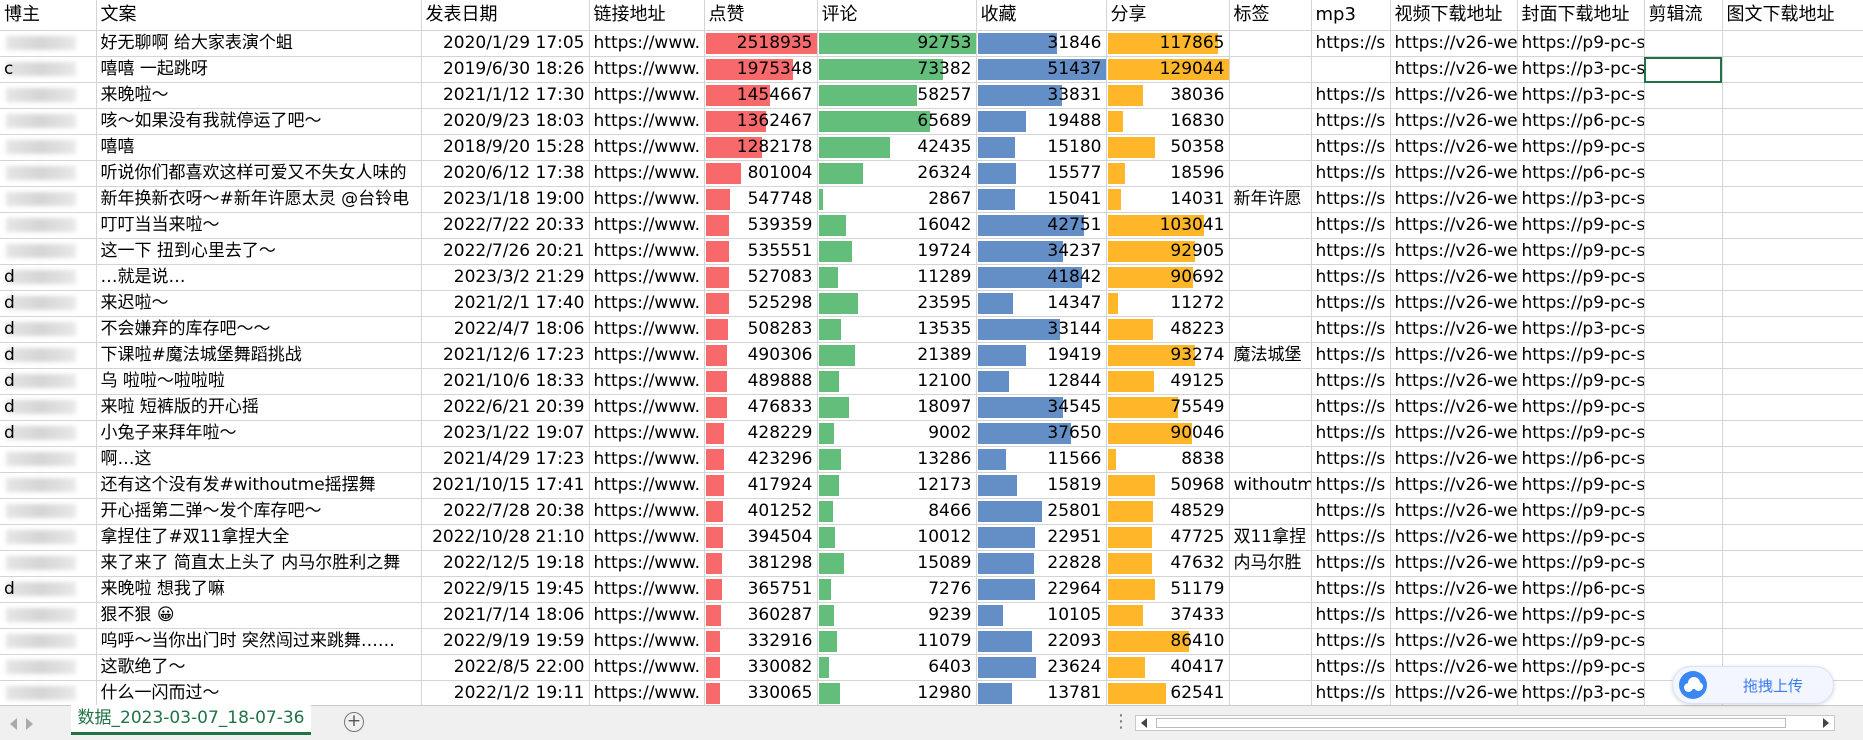 The height and width of the screenshot is (740, 1863). What do you see at coordinates (259, 43) in the screenshot?
I see `cell-caption: 好无聊啊 给大家表演个蛆` at bounding box center [259, 43].